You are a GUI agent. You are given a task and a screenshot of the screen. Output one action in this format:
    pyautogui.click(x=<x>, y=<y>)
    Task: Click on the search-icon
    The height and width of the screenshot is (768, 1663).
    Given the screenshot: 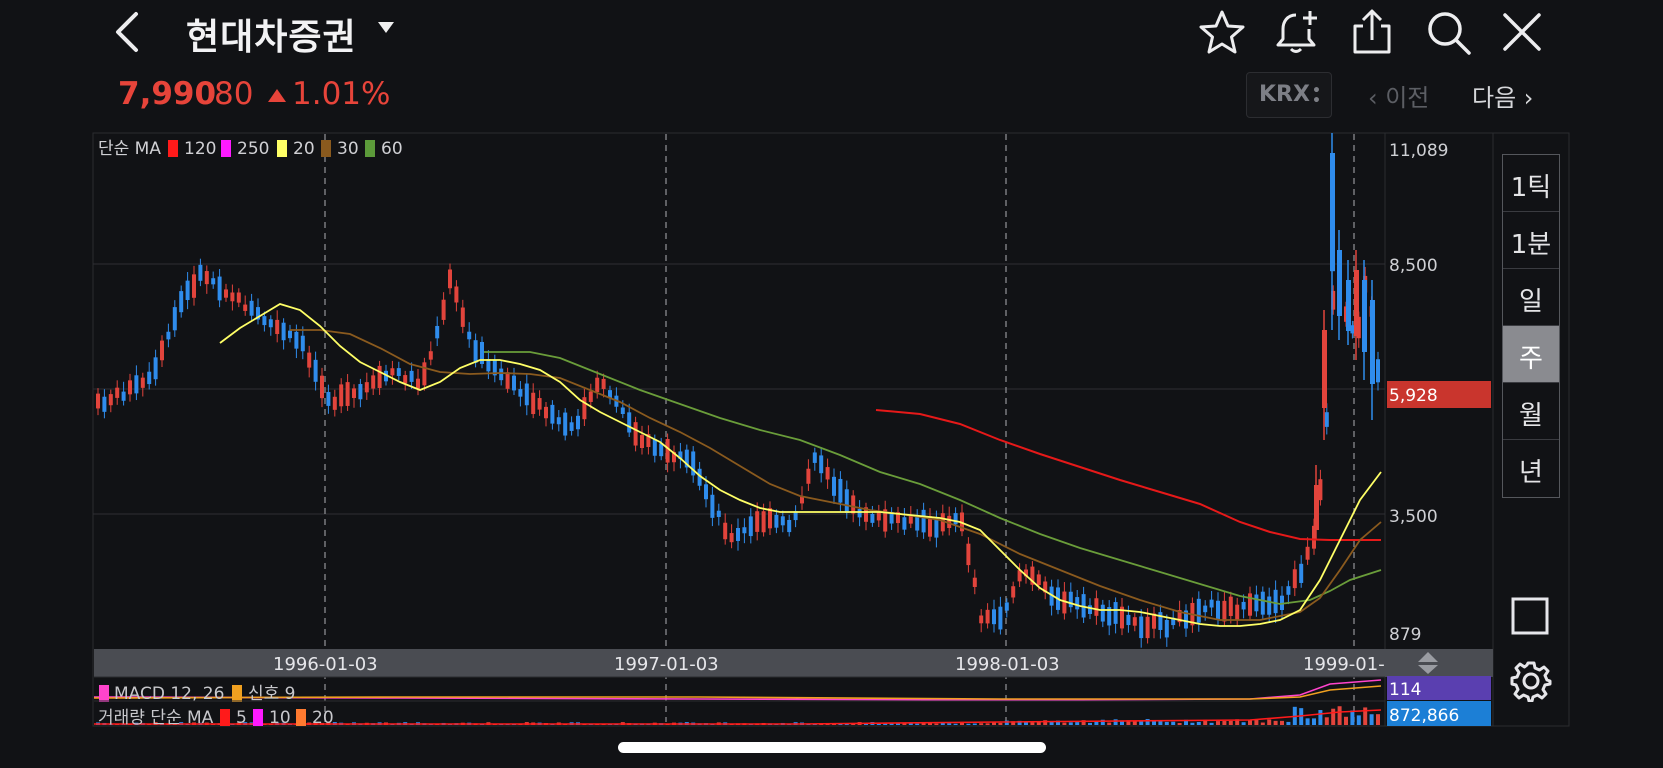 What is the action you would take?
    pyautogui.click(x=1448, y=32)
    